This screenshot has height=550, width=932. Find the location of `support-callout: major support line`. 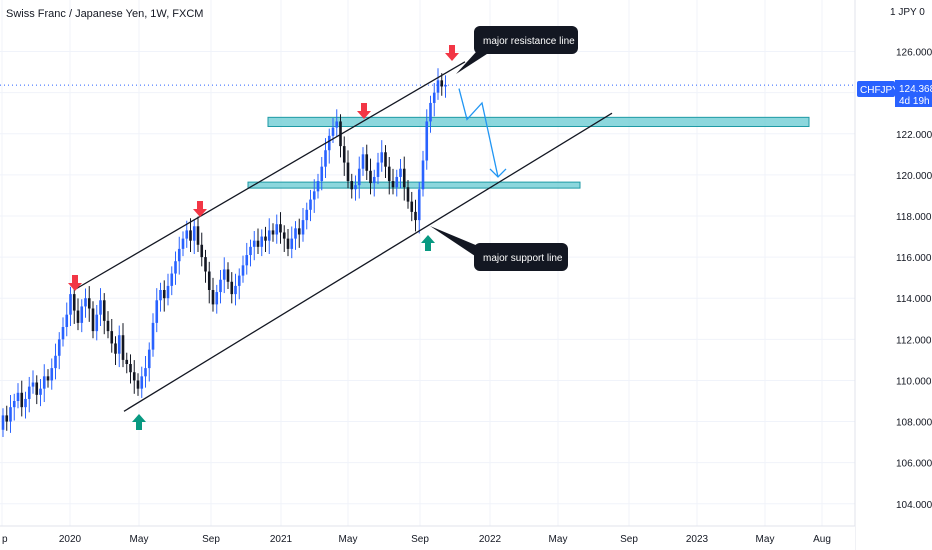

support-callout: major support line is located at coordinates (499, 248).